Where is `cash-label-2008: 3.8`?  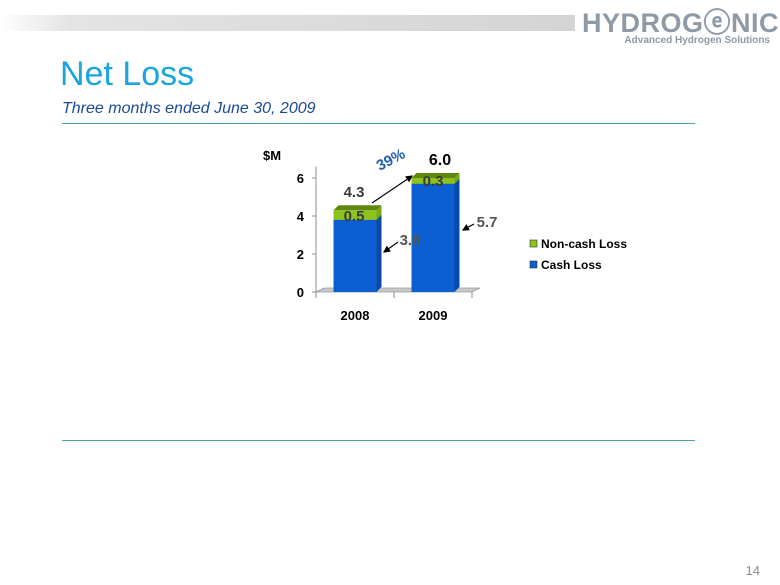 cash-label-2008: 3.8 is located at coordinates (410, 240).